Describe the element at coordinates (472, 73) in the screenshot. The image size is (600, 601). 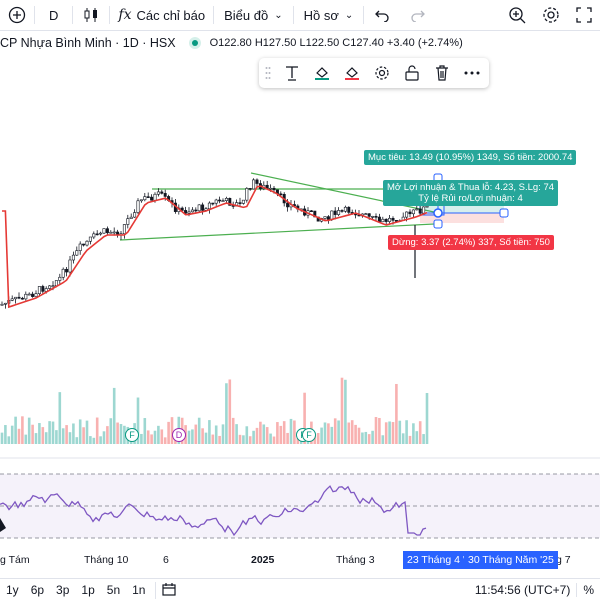
I see `more-button` at that location.